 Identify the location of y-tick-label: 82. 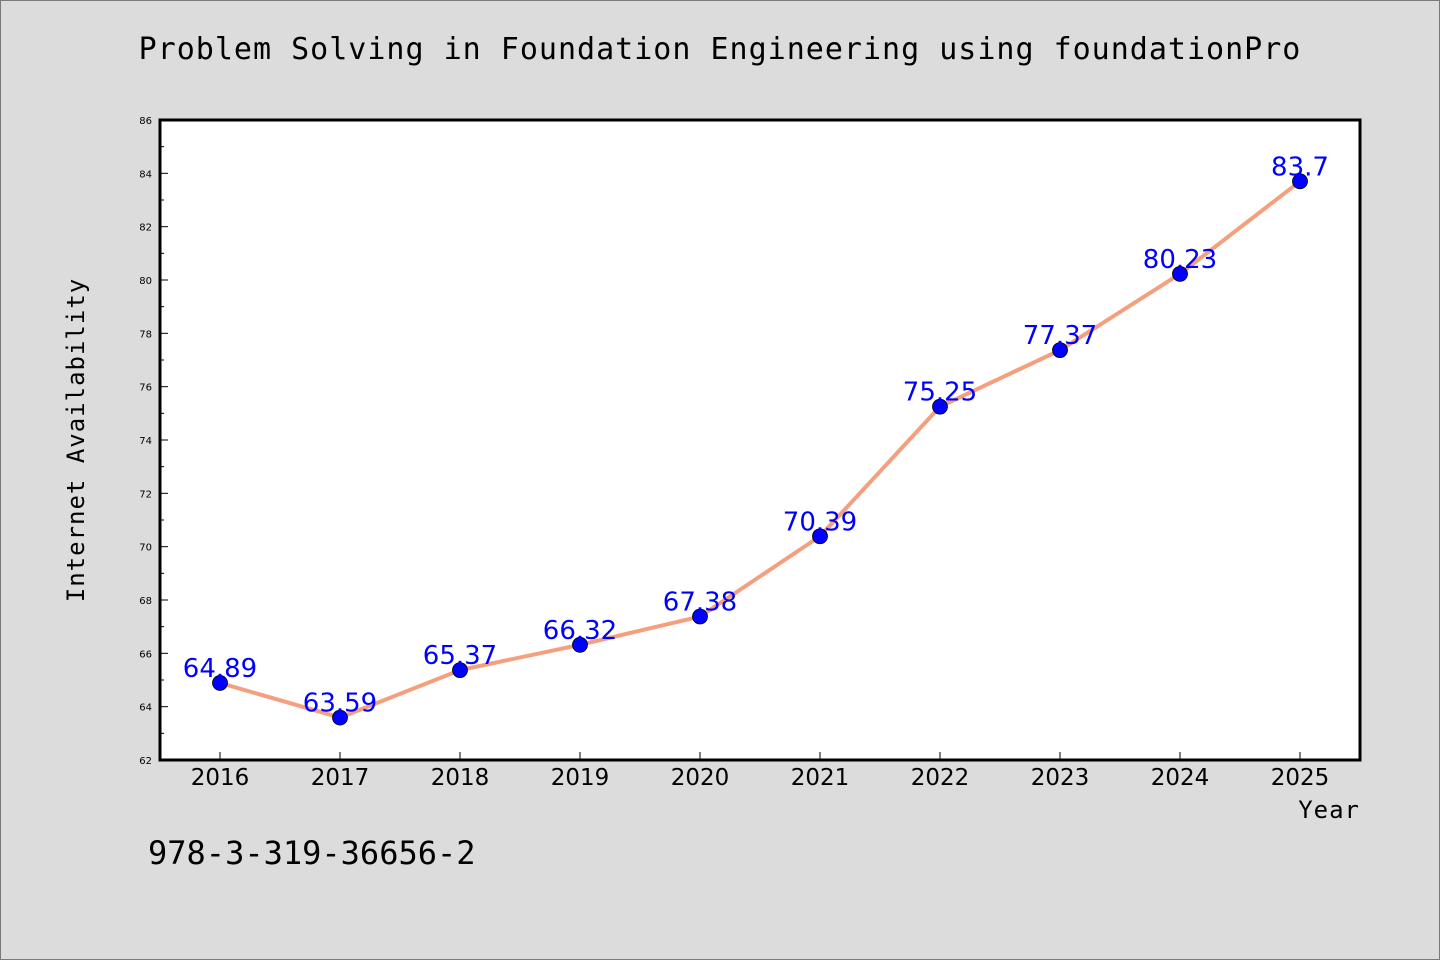
(145, 228).